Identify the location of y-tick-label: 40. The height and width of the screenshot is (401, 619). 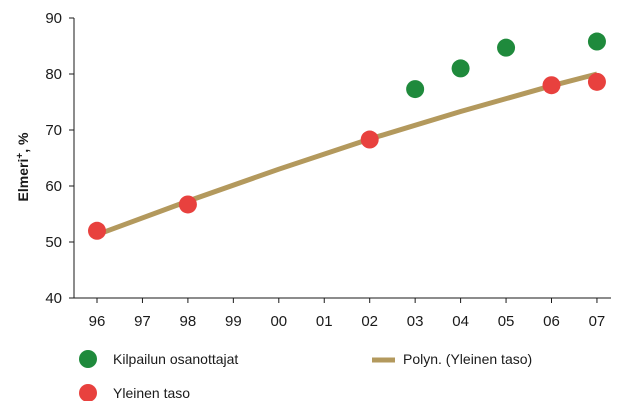
(53, 298).